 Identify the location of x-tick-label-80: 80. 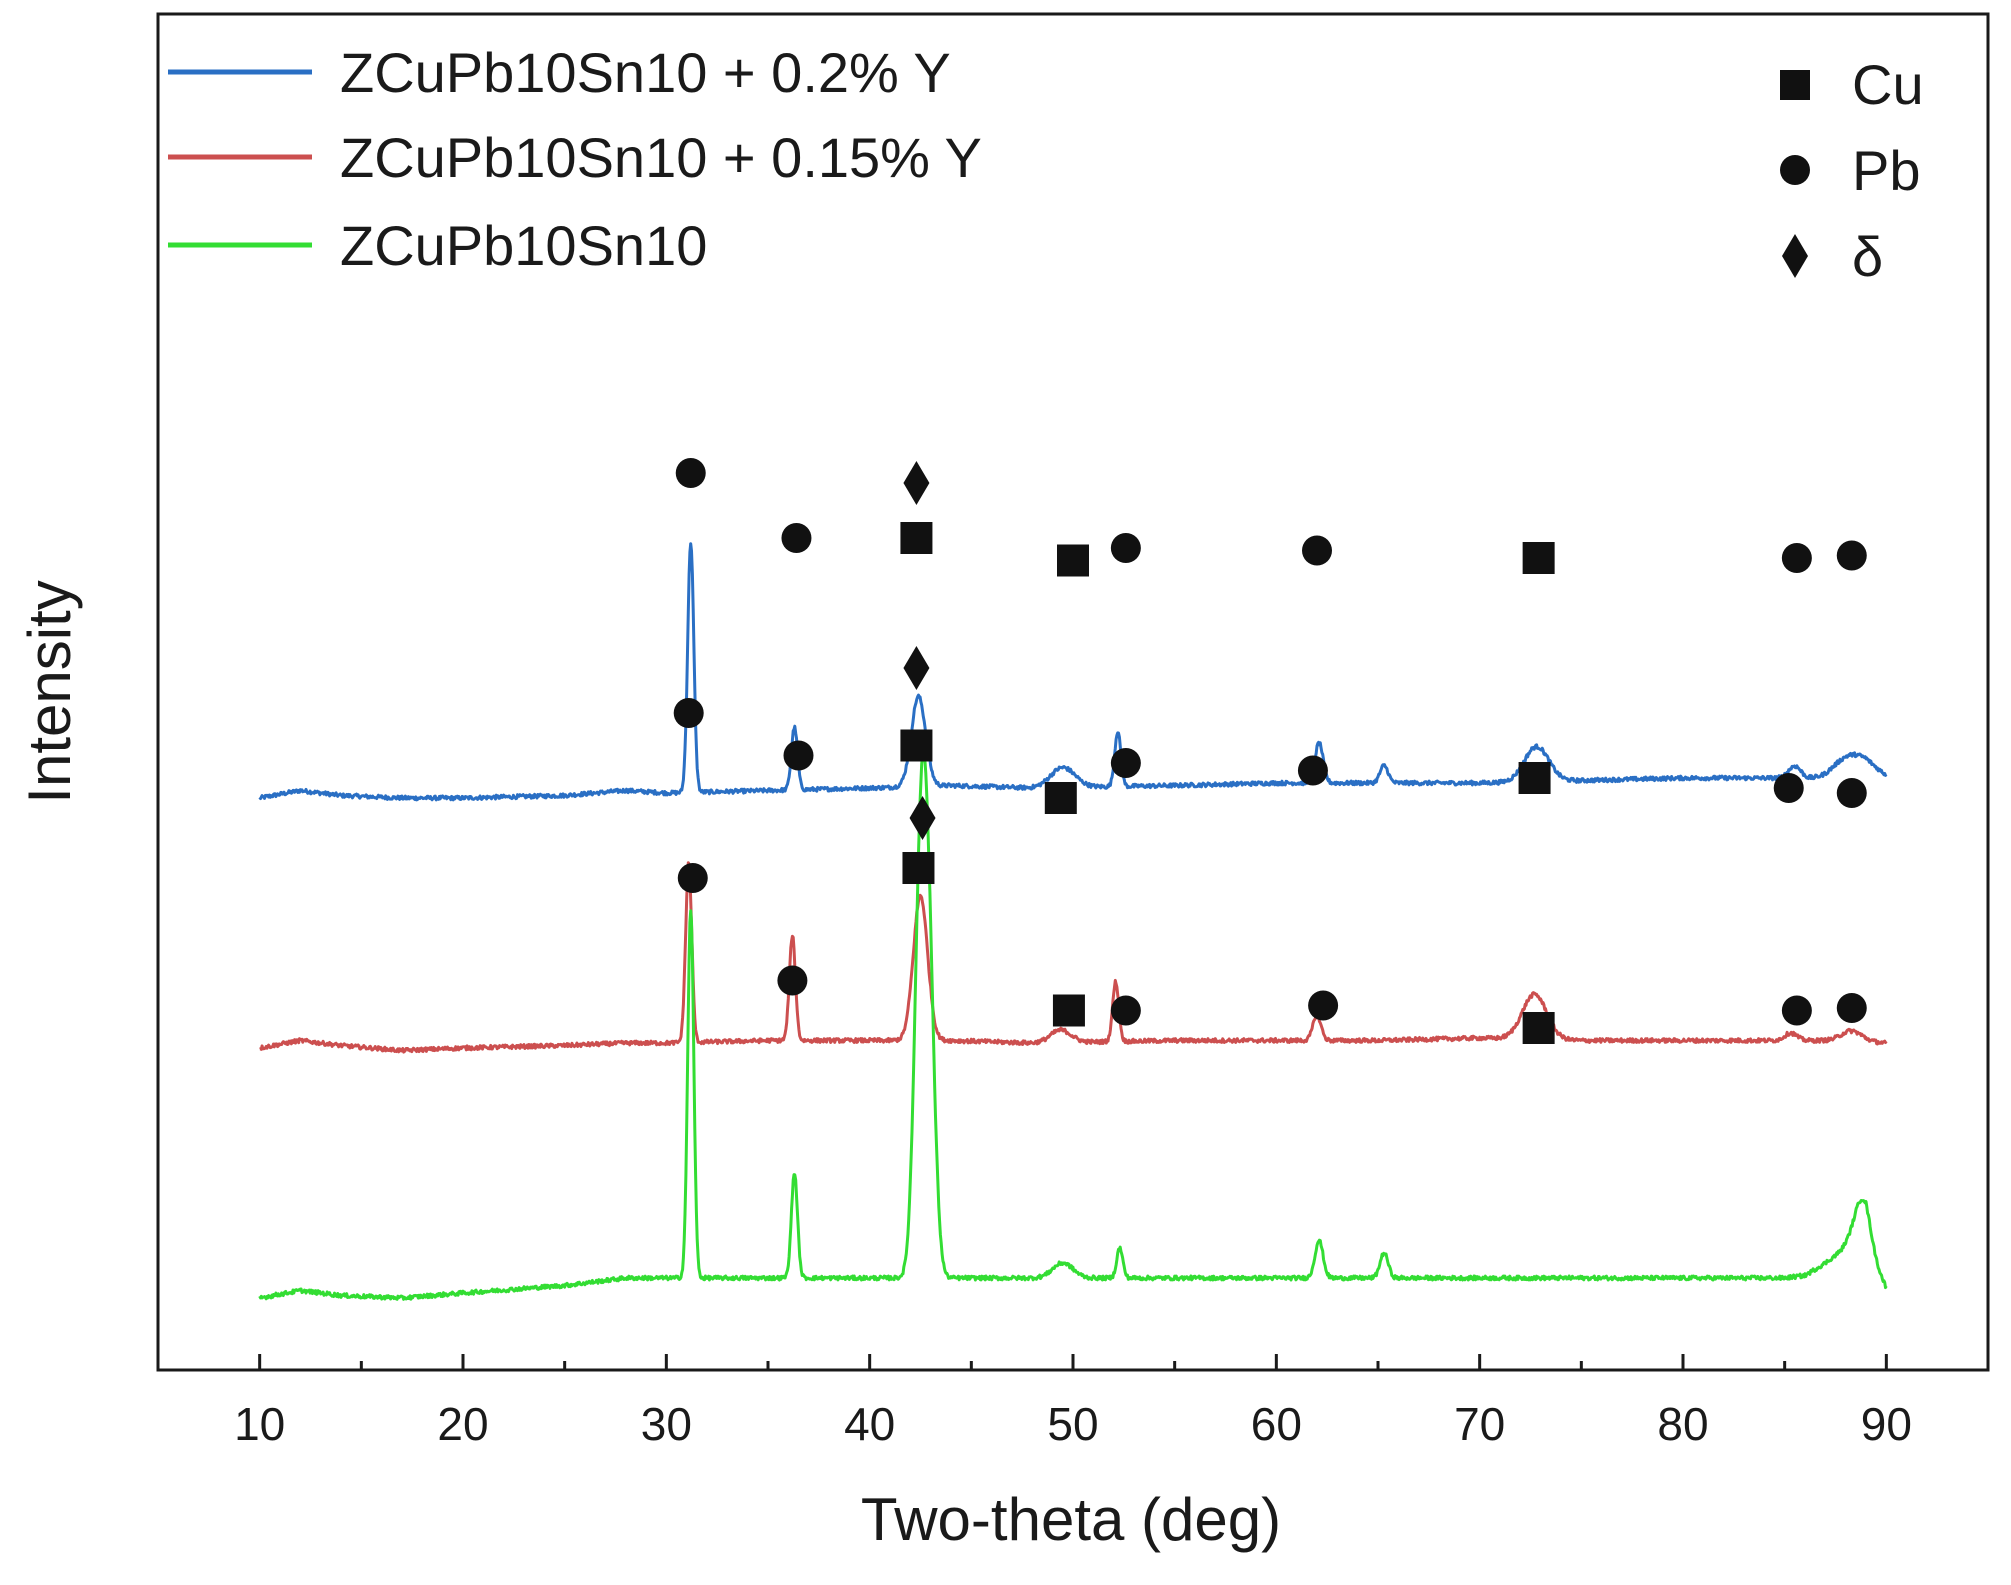
(1682, 1424).